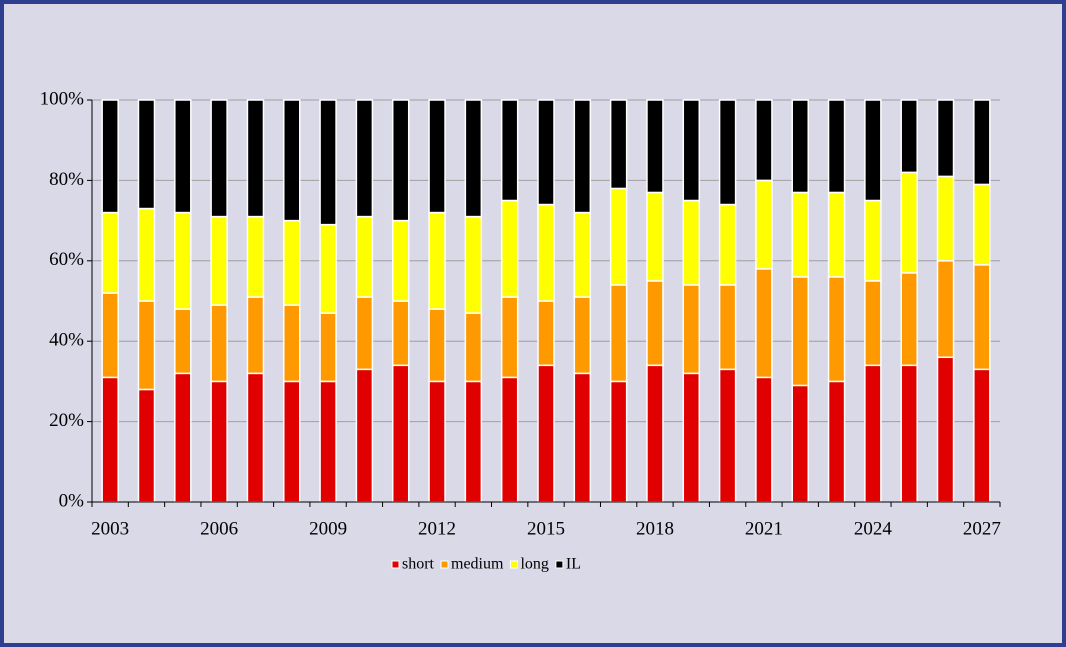 Image resolution: width=1066 pixels, height=647 pixels. Describe the element at coordinates (328, 528) in the screenshot. I see `x-tick-label: 2009` at that location.